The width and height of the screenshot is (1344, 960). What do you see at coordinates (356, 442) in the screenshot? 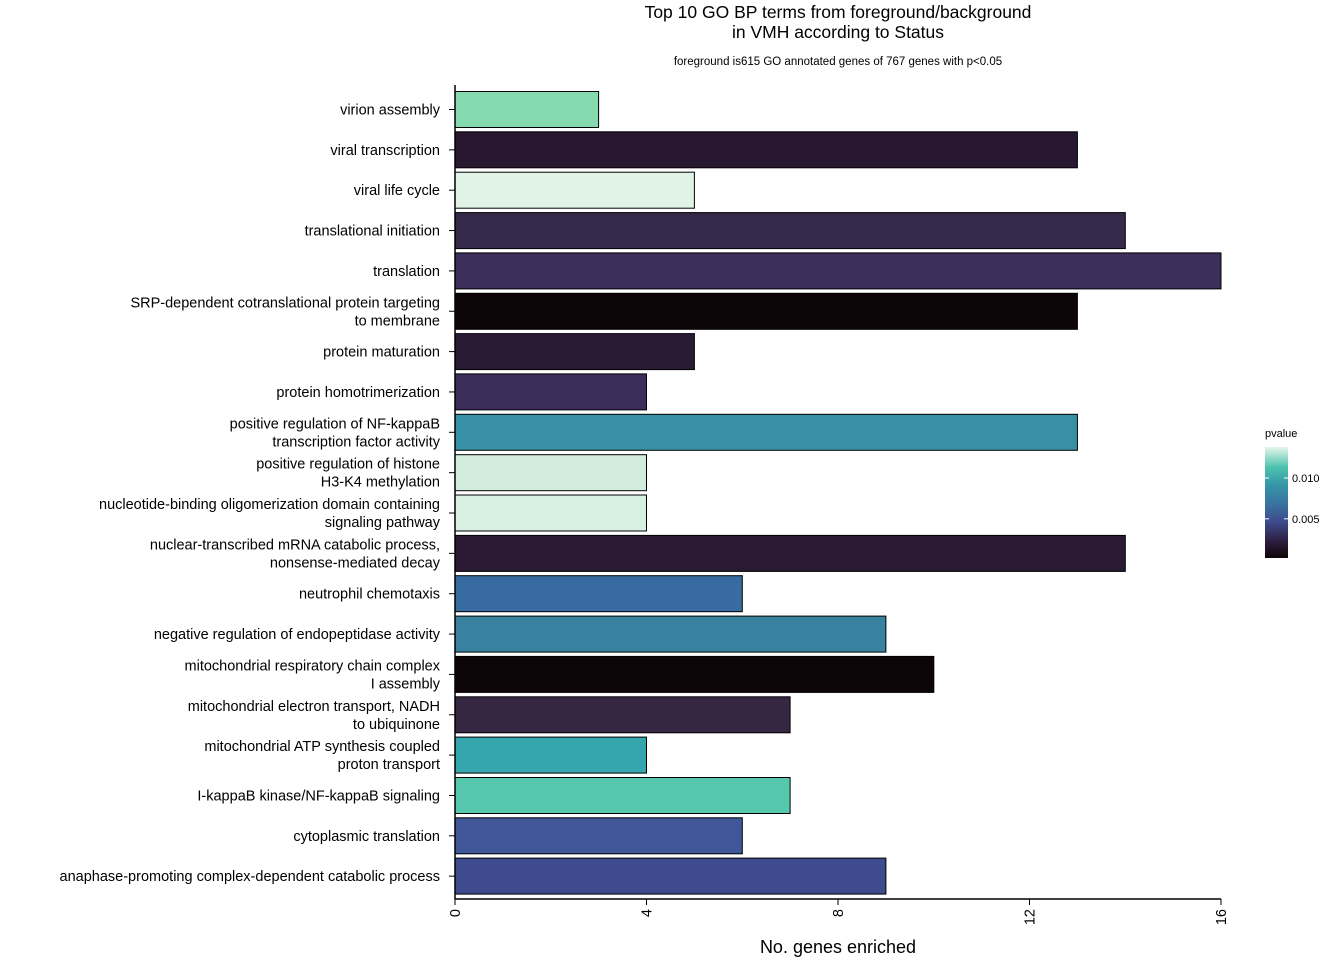
I see `y-tick-label-line: transcription factor activity` at bounding box center [356, 442].